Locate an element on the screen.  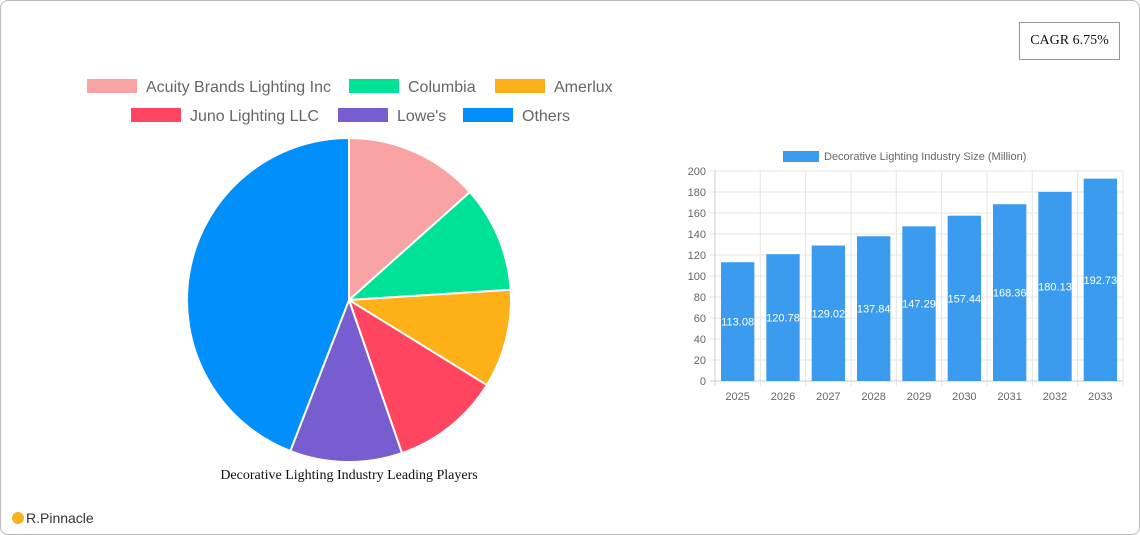
data-label: 168.36 is located at coordinates (1010, 294).